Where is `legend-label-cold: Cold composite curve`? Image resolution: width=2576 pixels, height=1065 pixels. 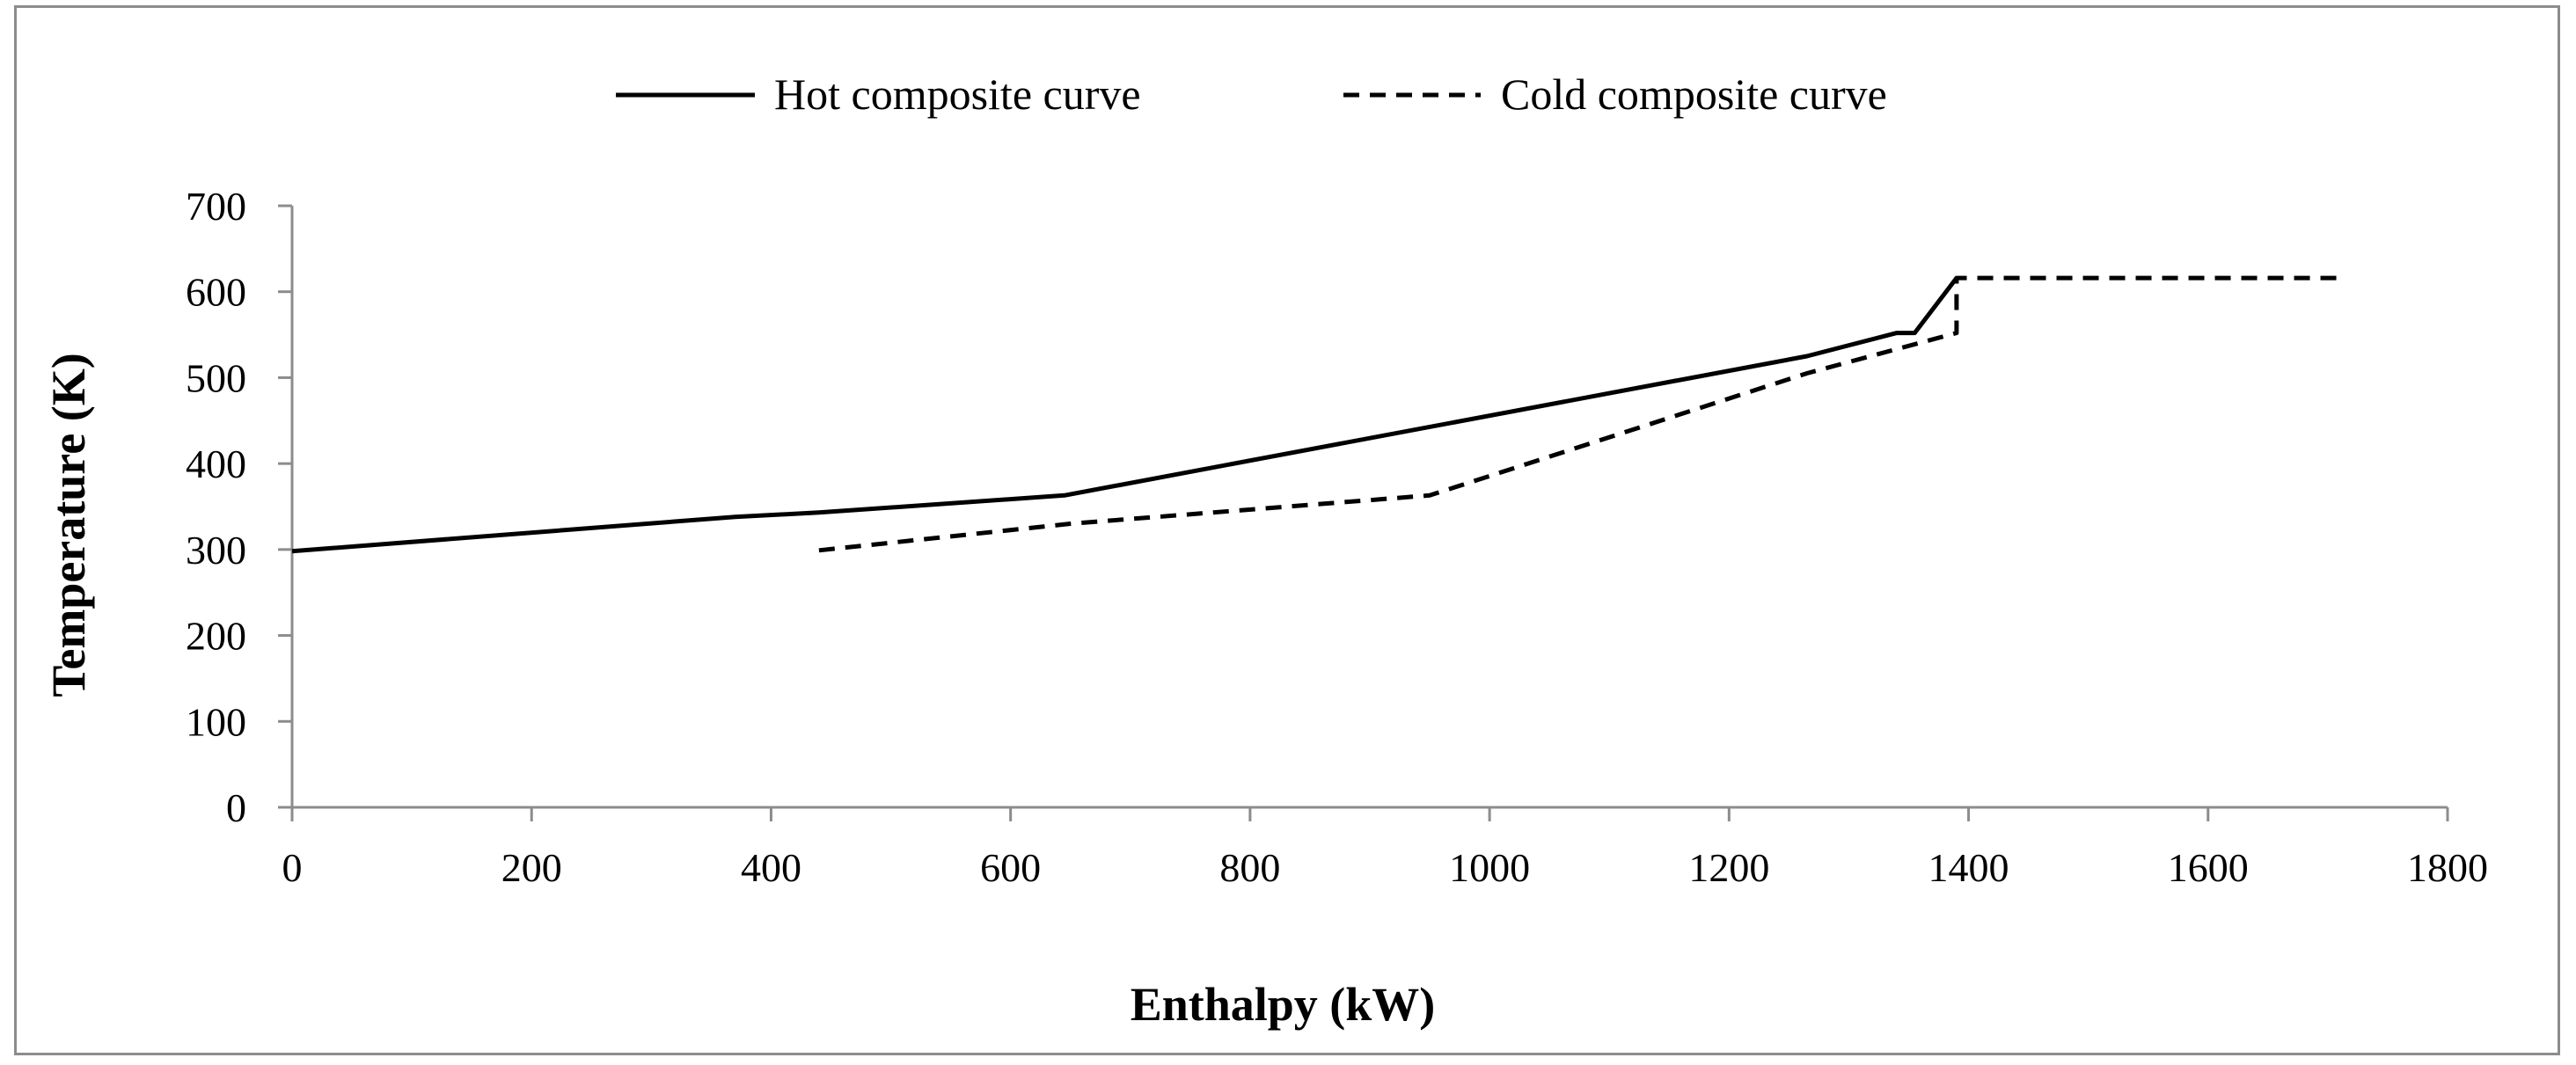 legend-label-cold: Cold composite curve is located at coordinates (1694, 94).